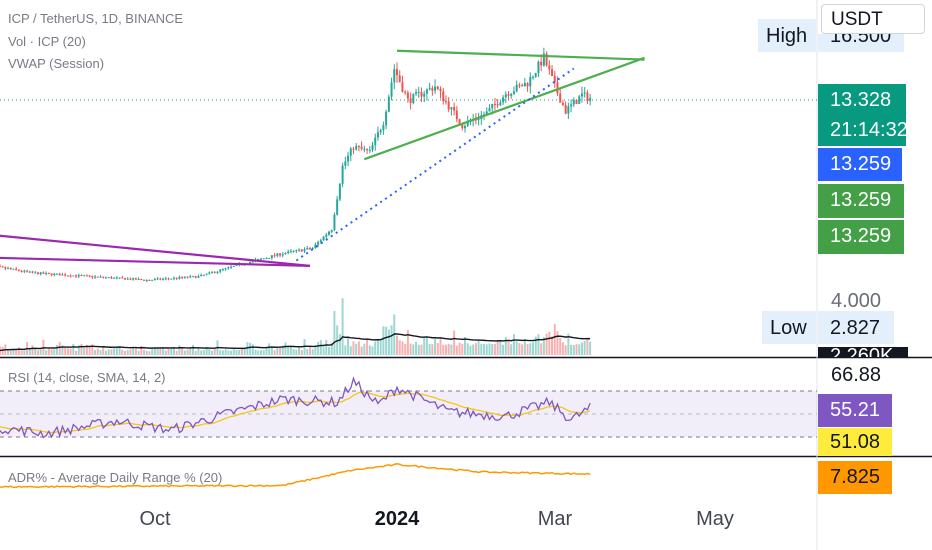 Image resolution: width=932 pixels, height=550 pixels. I want to click on currency-button: USDT, so click(873, 19).